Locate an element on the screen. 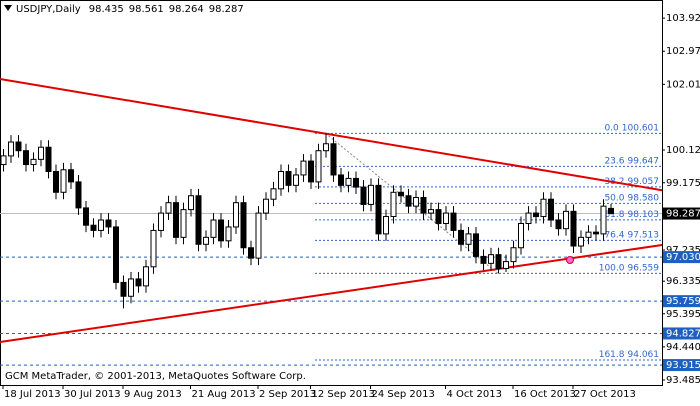  fib-level: 100.0 is located at coordinates (612, 268).